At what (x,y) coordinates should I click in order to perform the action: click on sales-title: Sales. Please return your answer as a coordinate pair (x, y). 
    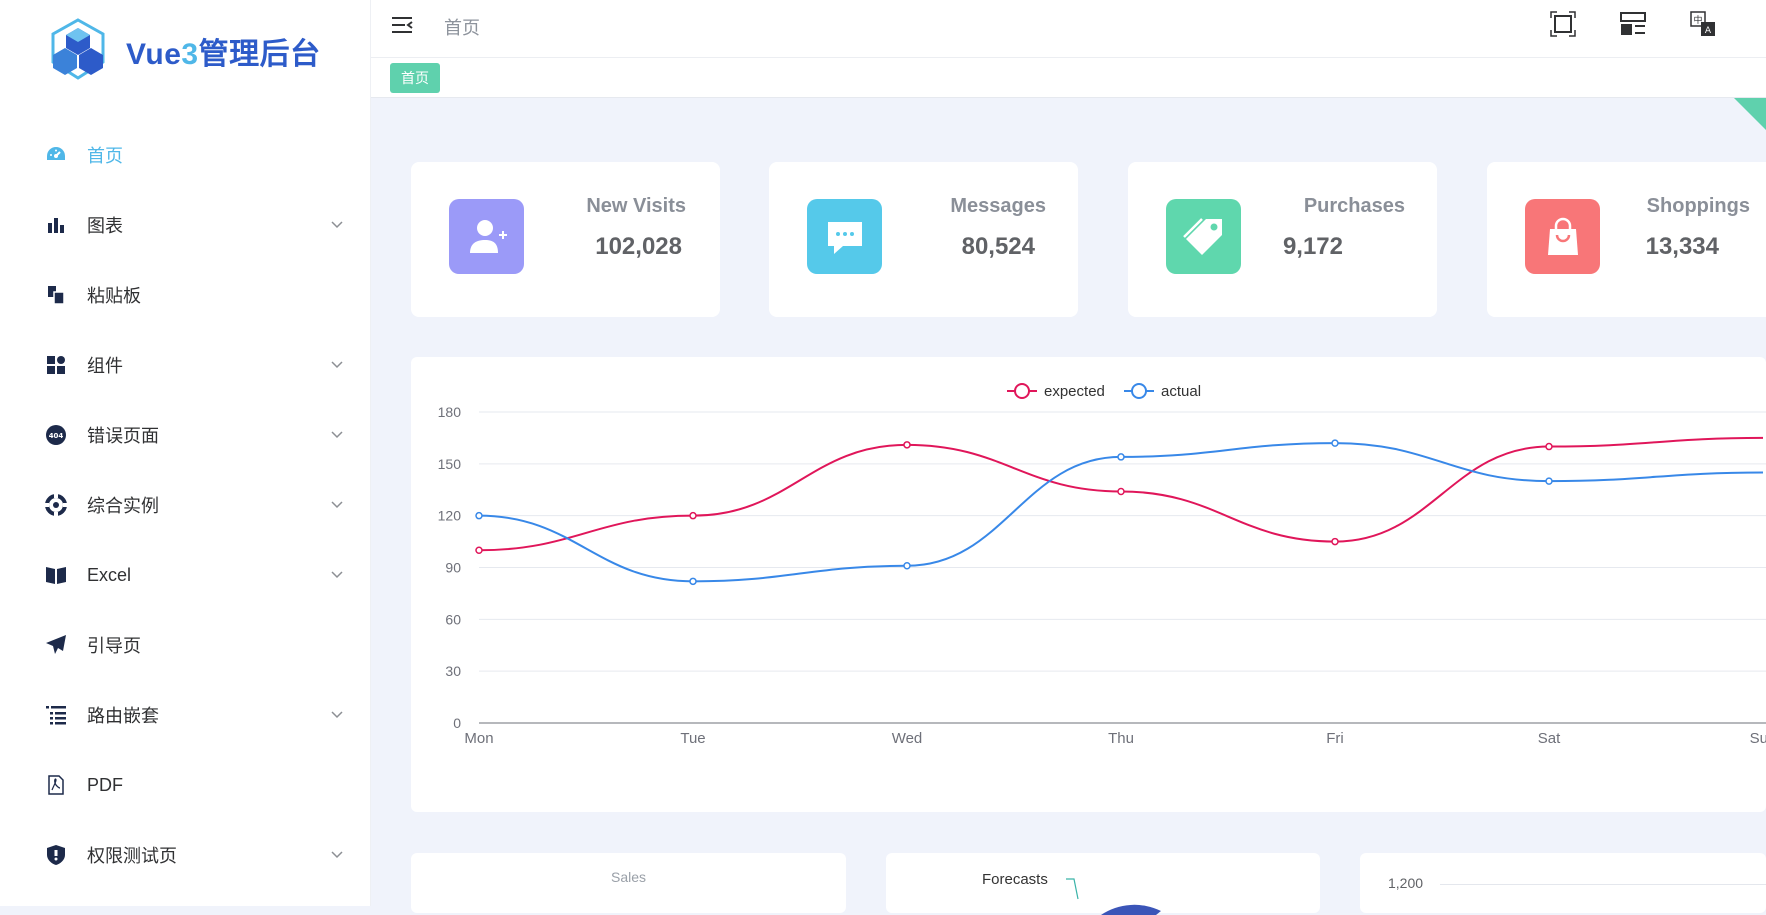
    Looking at the image, I should click on (628, 877).